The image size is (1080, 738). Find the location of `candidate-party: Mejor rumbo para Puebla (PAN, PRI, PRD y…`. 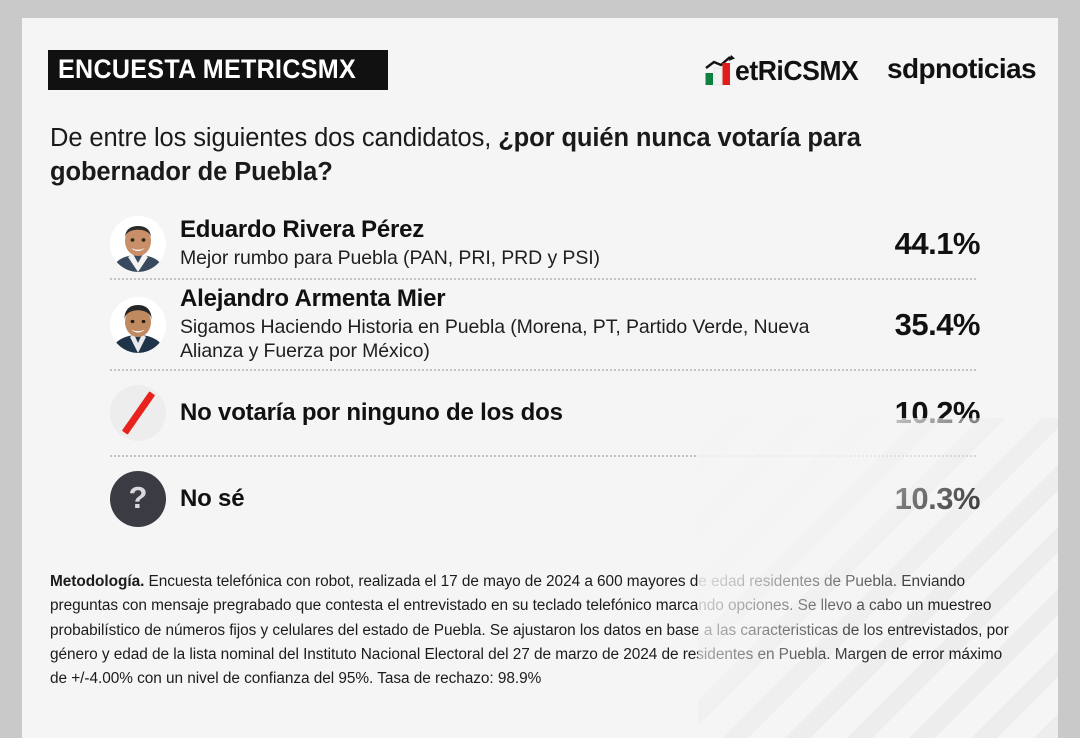

candidate-party: Mejor rumbo para Puebla (PAN, PRI, PRD y… is located at coordinates (390, 258).